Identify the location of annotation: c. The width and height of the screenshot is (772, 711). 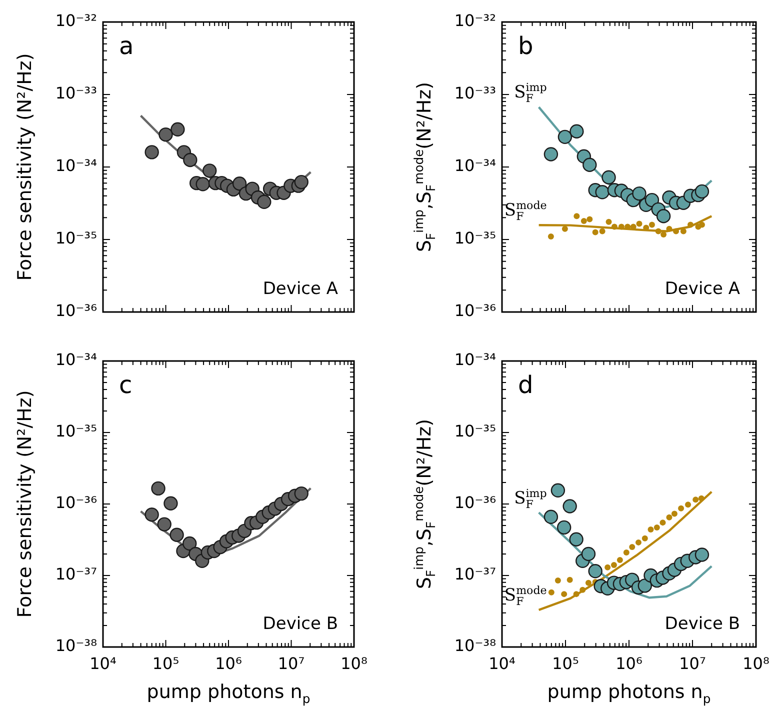
(125, 385).